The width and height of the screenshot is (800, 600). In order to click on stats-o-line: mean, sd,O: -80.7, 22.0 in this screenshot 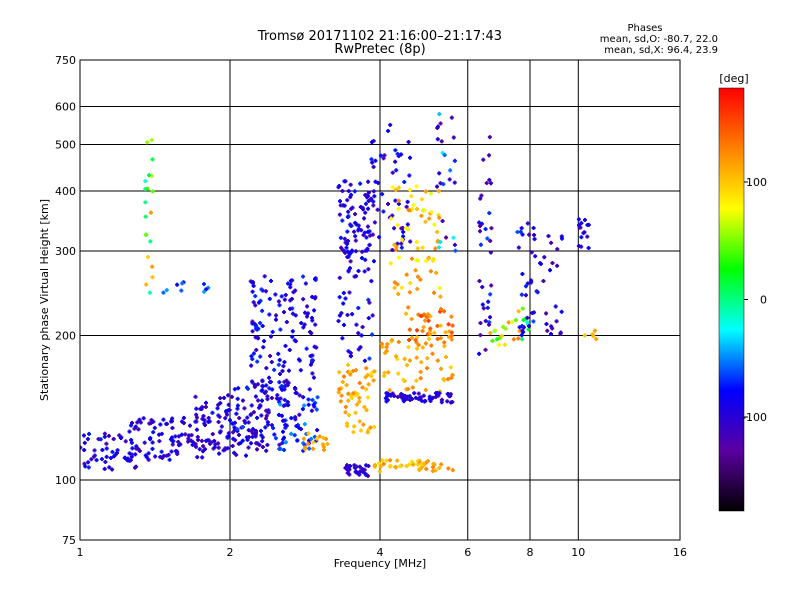, I will do `click(659, 39)`.